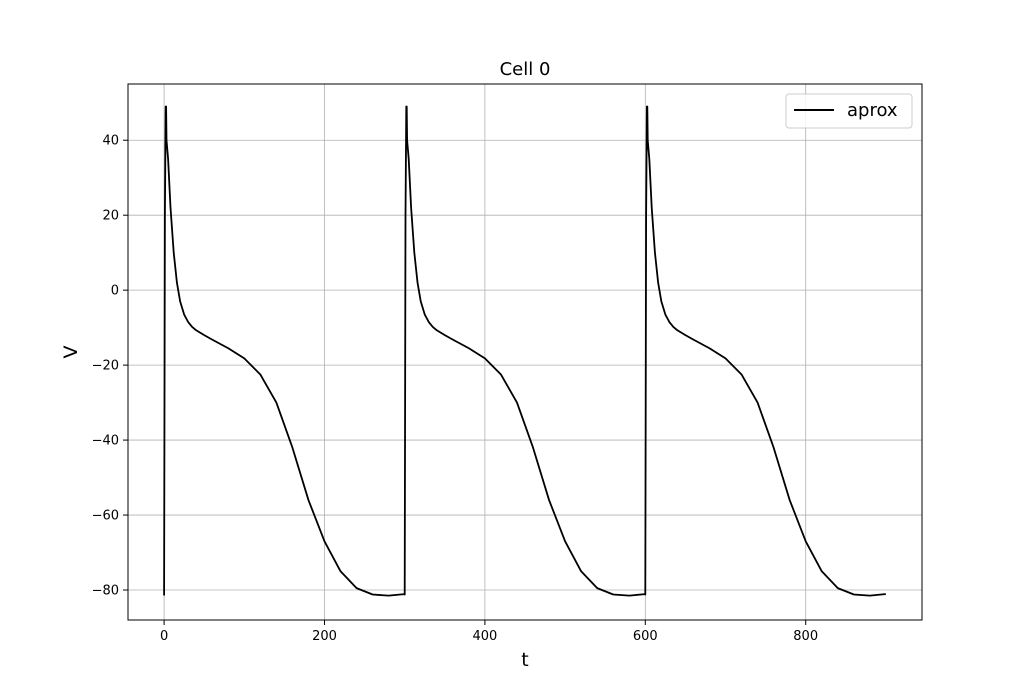  What do you see at coordinates (645, 636) in the screenshot?
I see `x-tick-label: 600` at bounding box center [645, 636].